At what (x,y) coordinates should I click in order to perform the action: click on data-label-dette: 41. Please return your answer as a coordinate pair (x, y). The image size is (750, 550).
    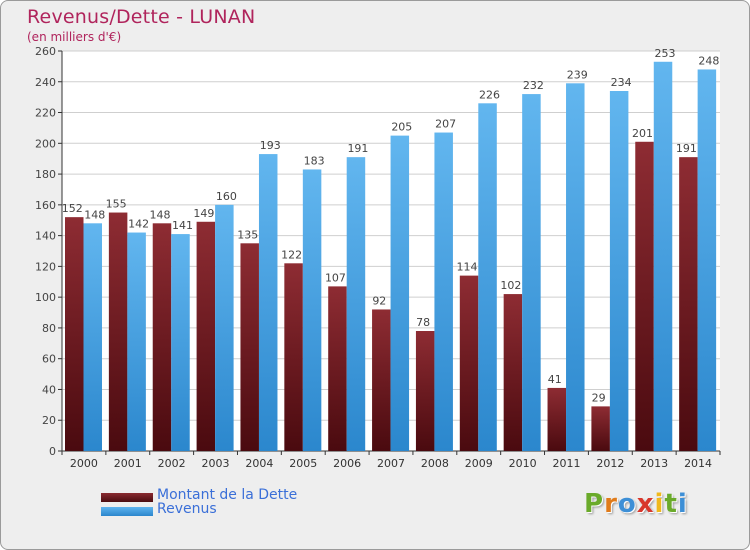
    Looking at the image, I should click on (555, 379).